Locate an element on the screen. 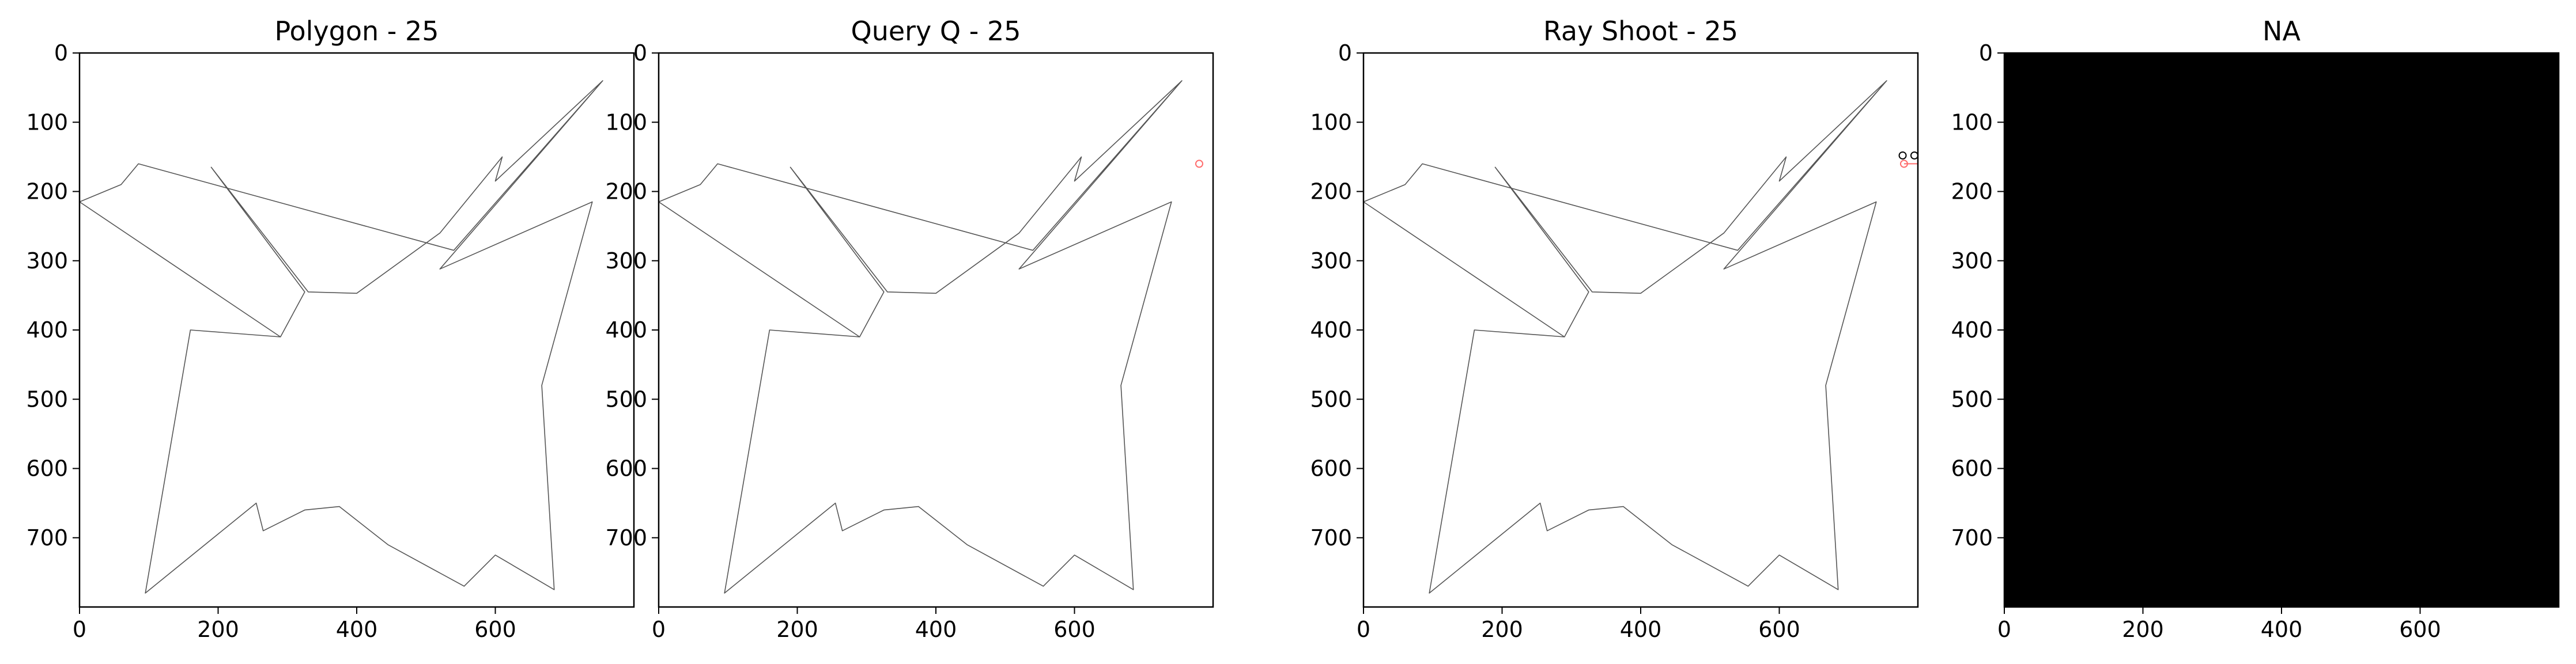  subplot-title: NA is located at coordinates (2282, 32).